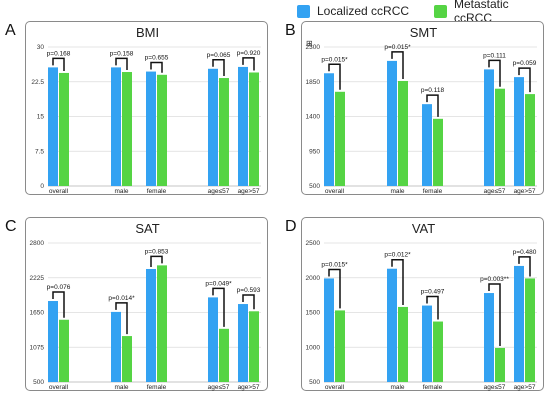 Image resolution: width=550 pixels, height=402 pixels. I want to click on sat-p-value-label: p=0.593, so click(249, 290).